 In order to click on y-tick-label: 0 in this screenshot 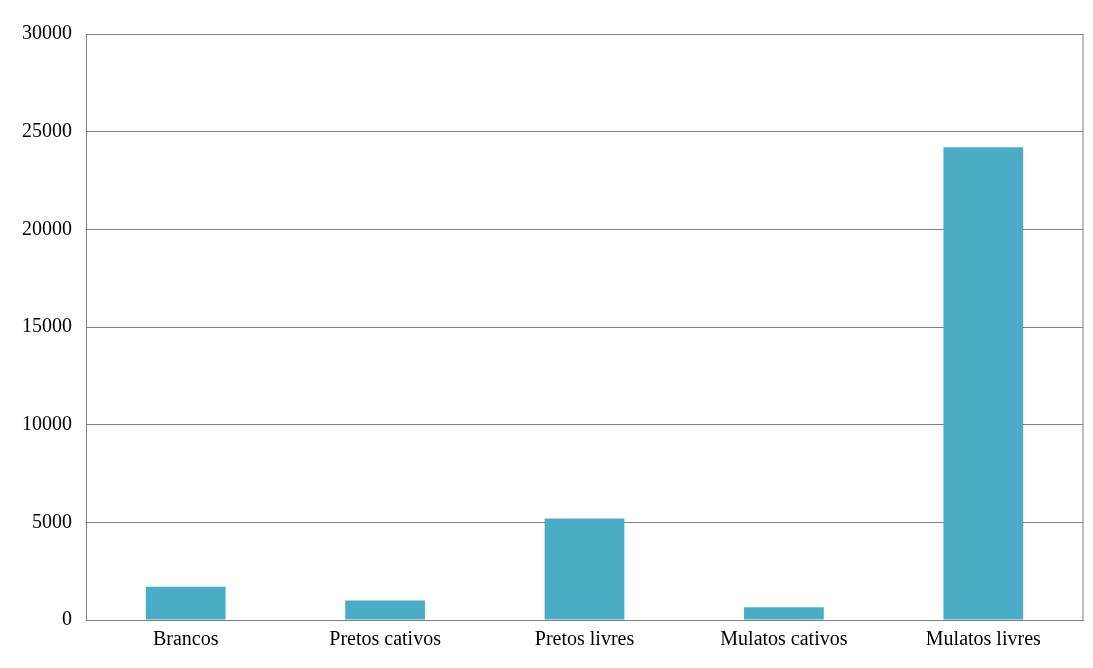, I will do `click(67, 618)`.